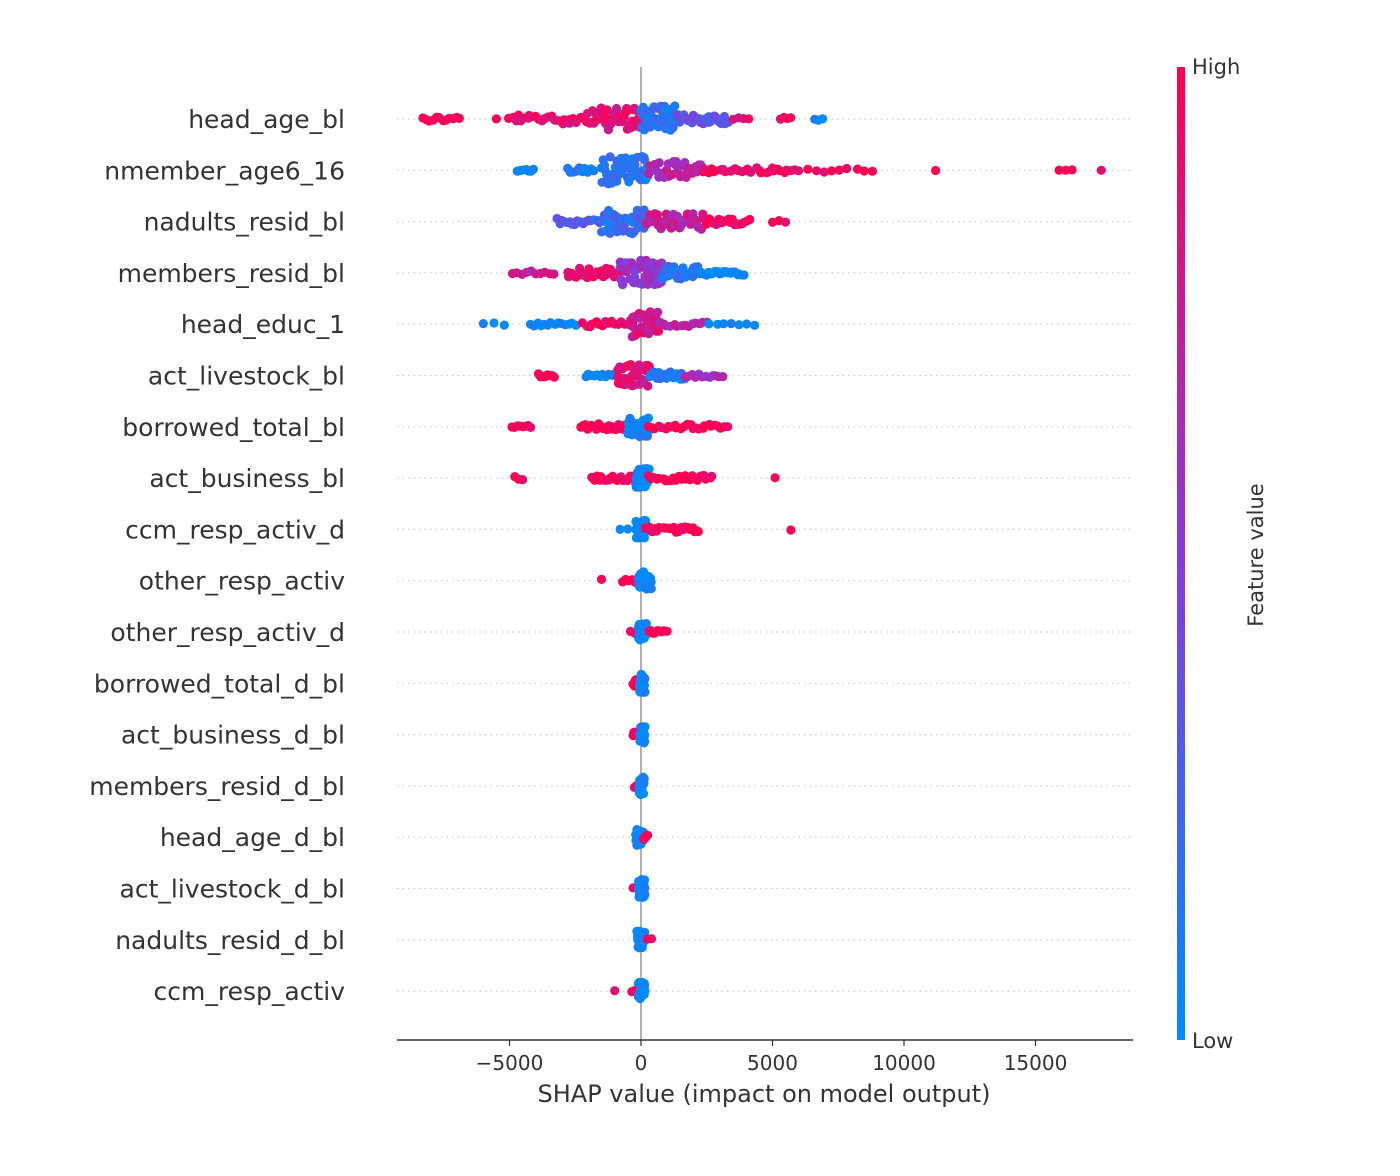  Describe the element at coordinates (233, 427) in the screenshot. I see `feature-label: borrowed_total_bl` at that location.